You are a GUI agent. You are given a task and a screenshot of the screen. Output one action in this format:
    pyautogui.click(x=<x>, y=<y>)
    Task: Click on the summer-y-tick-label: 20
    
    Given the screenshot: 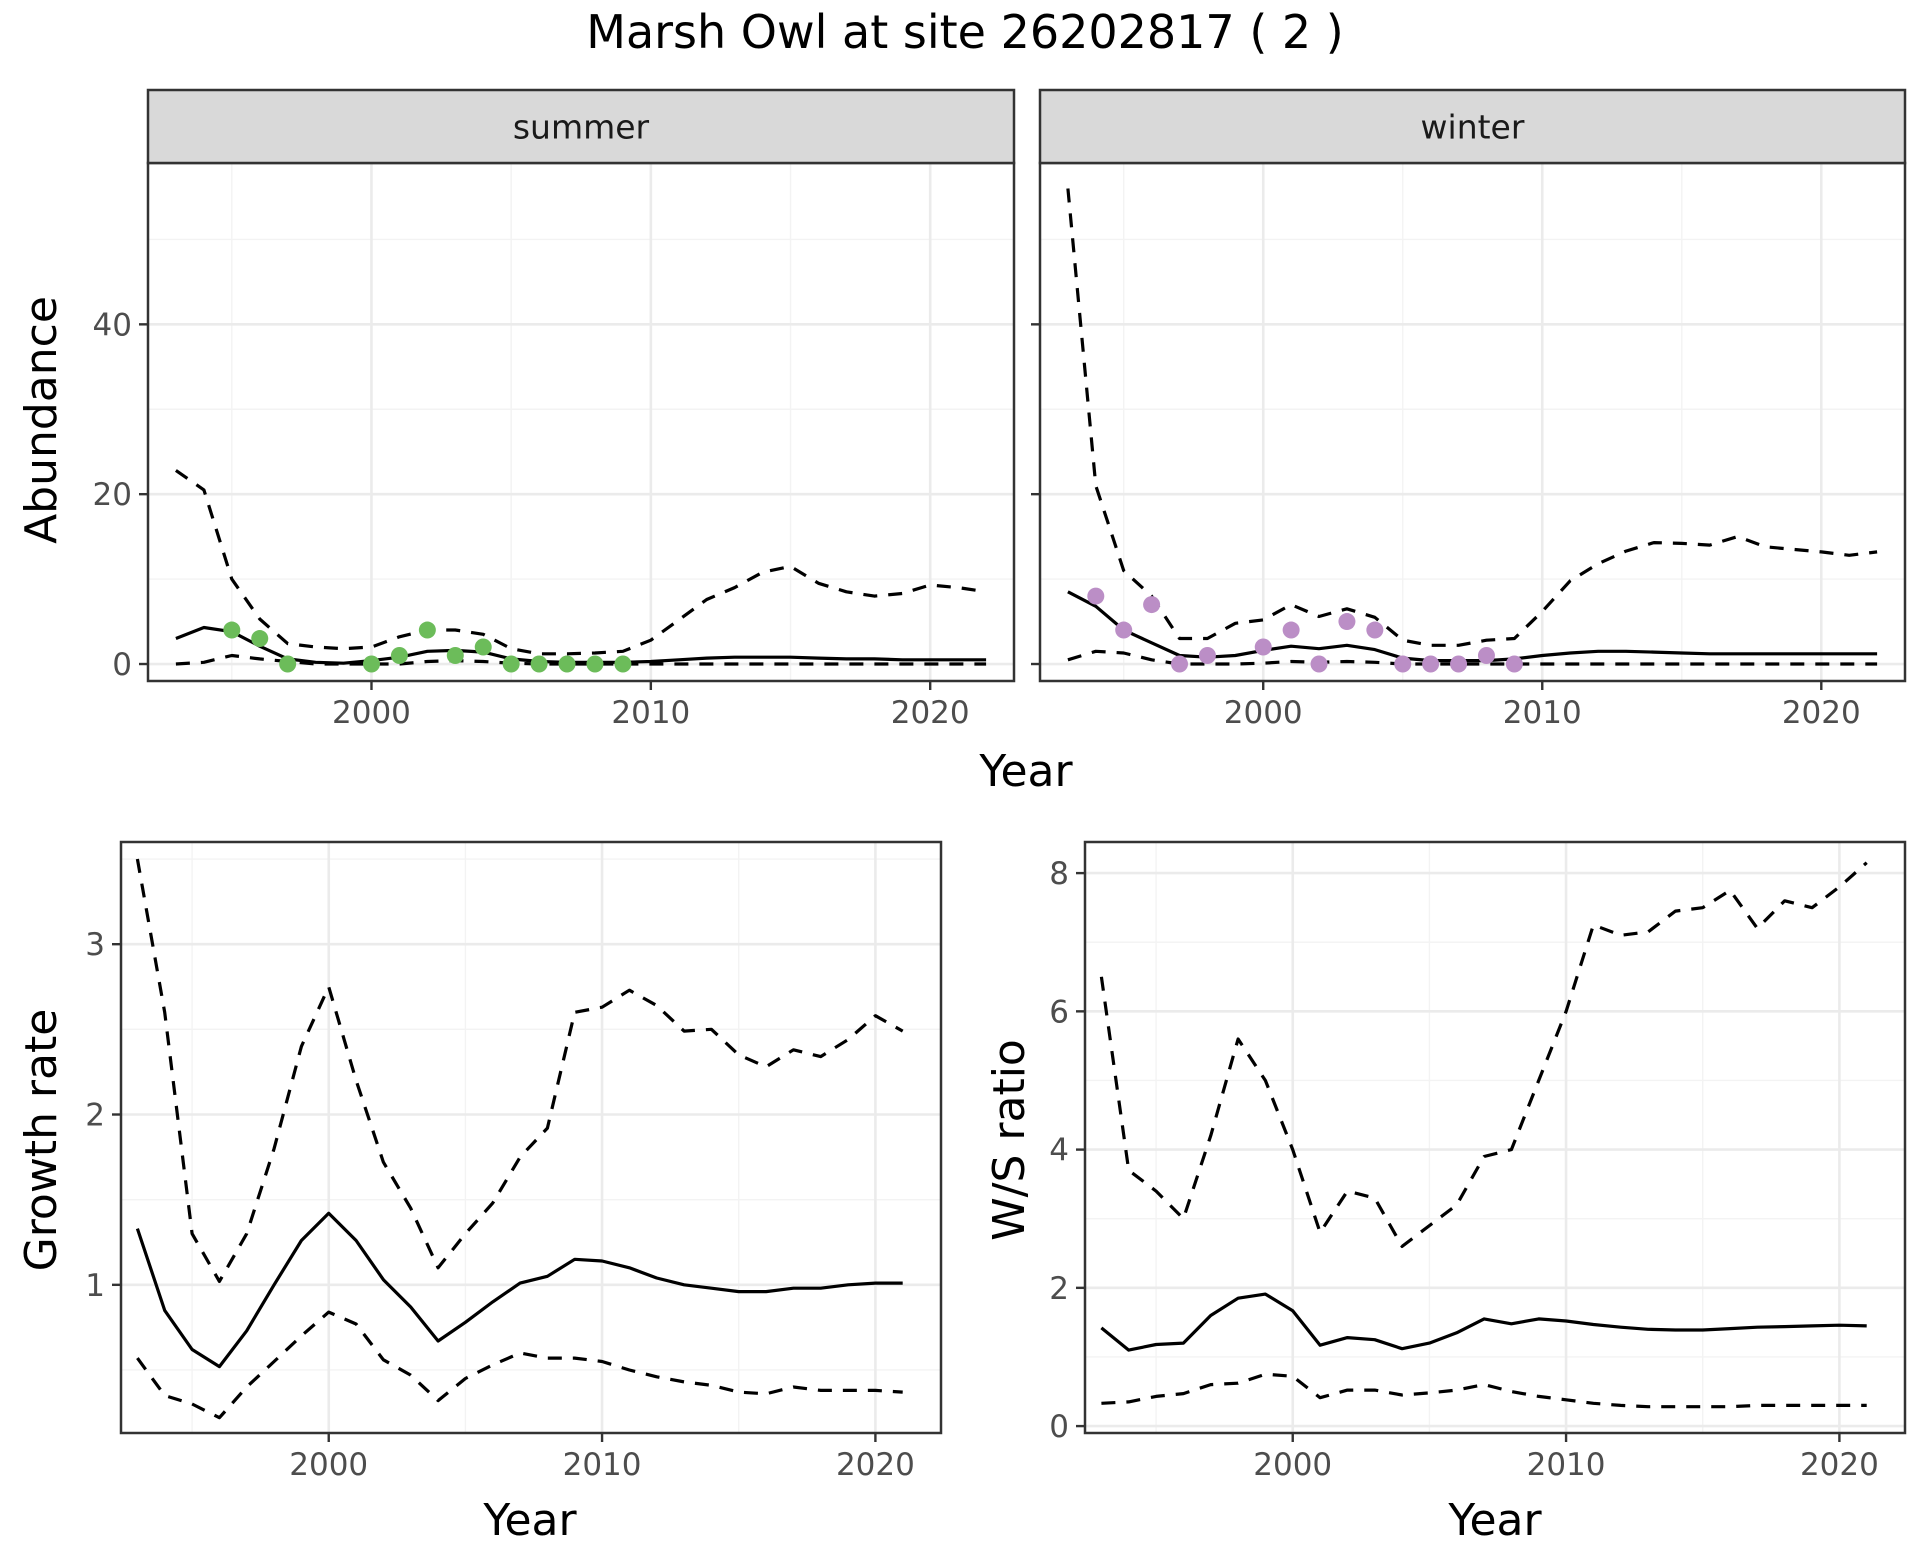 What is the action you would take?
    pyautogui.click(x=112, y=495)
    